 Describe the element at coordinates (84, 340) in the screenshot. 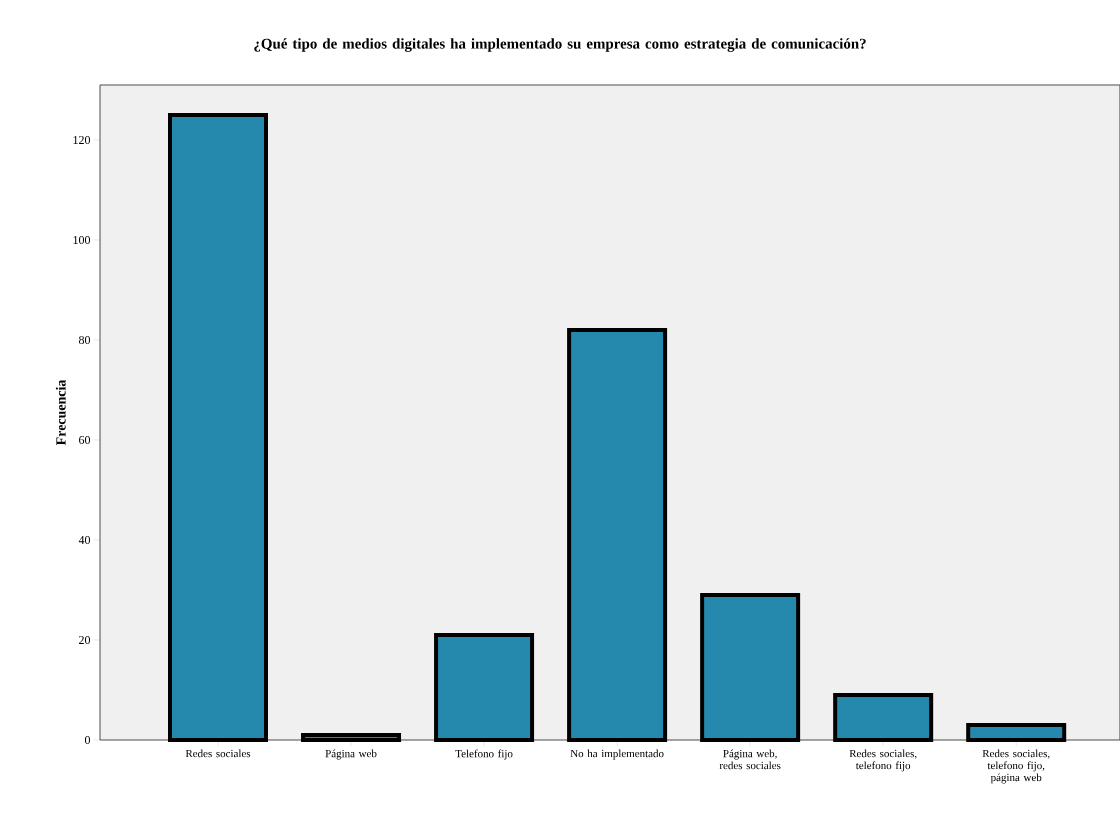

I see `y-tick-label: 80` at that location.